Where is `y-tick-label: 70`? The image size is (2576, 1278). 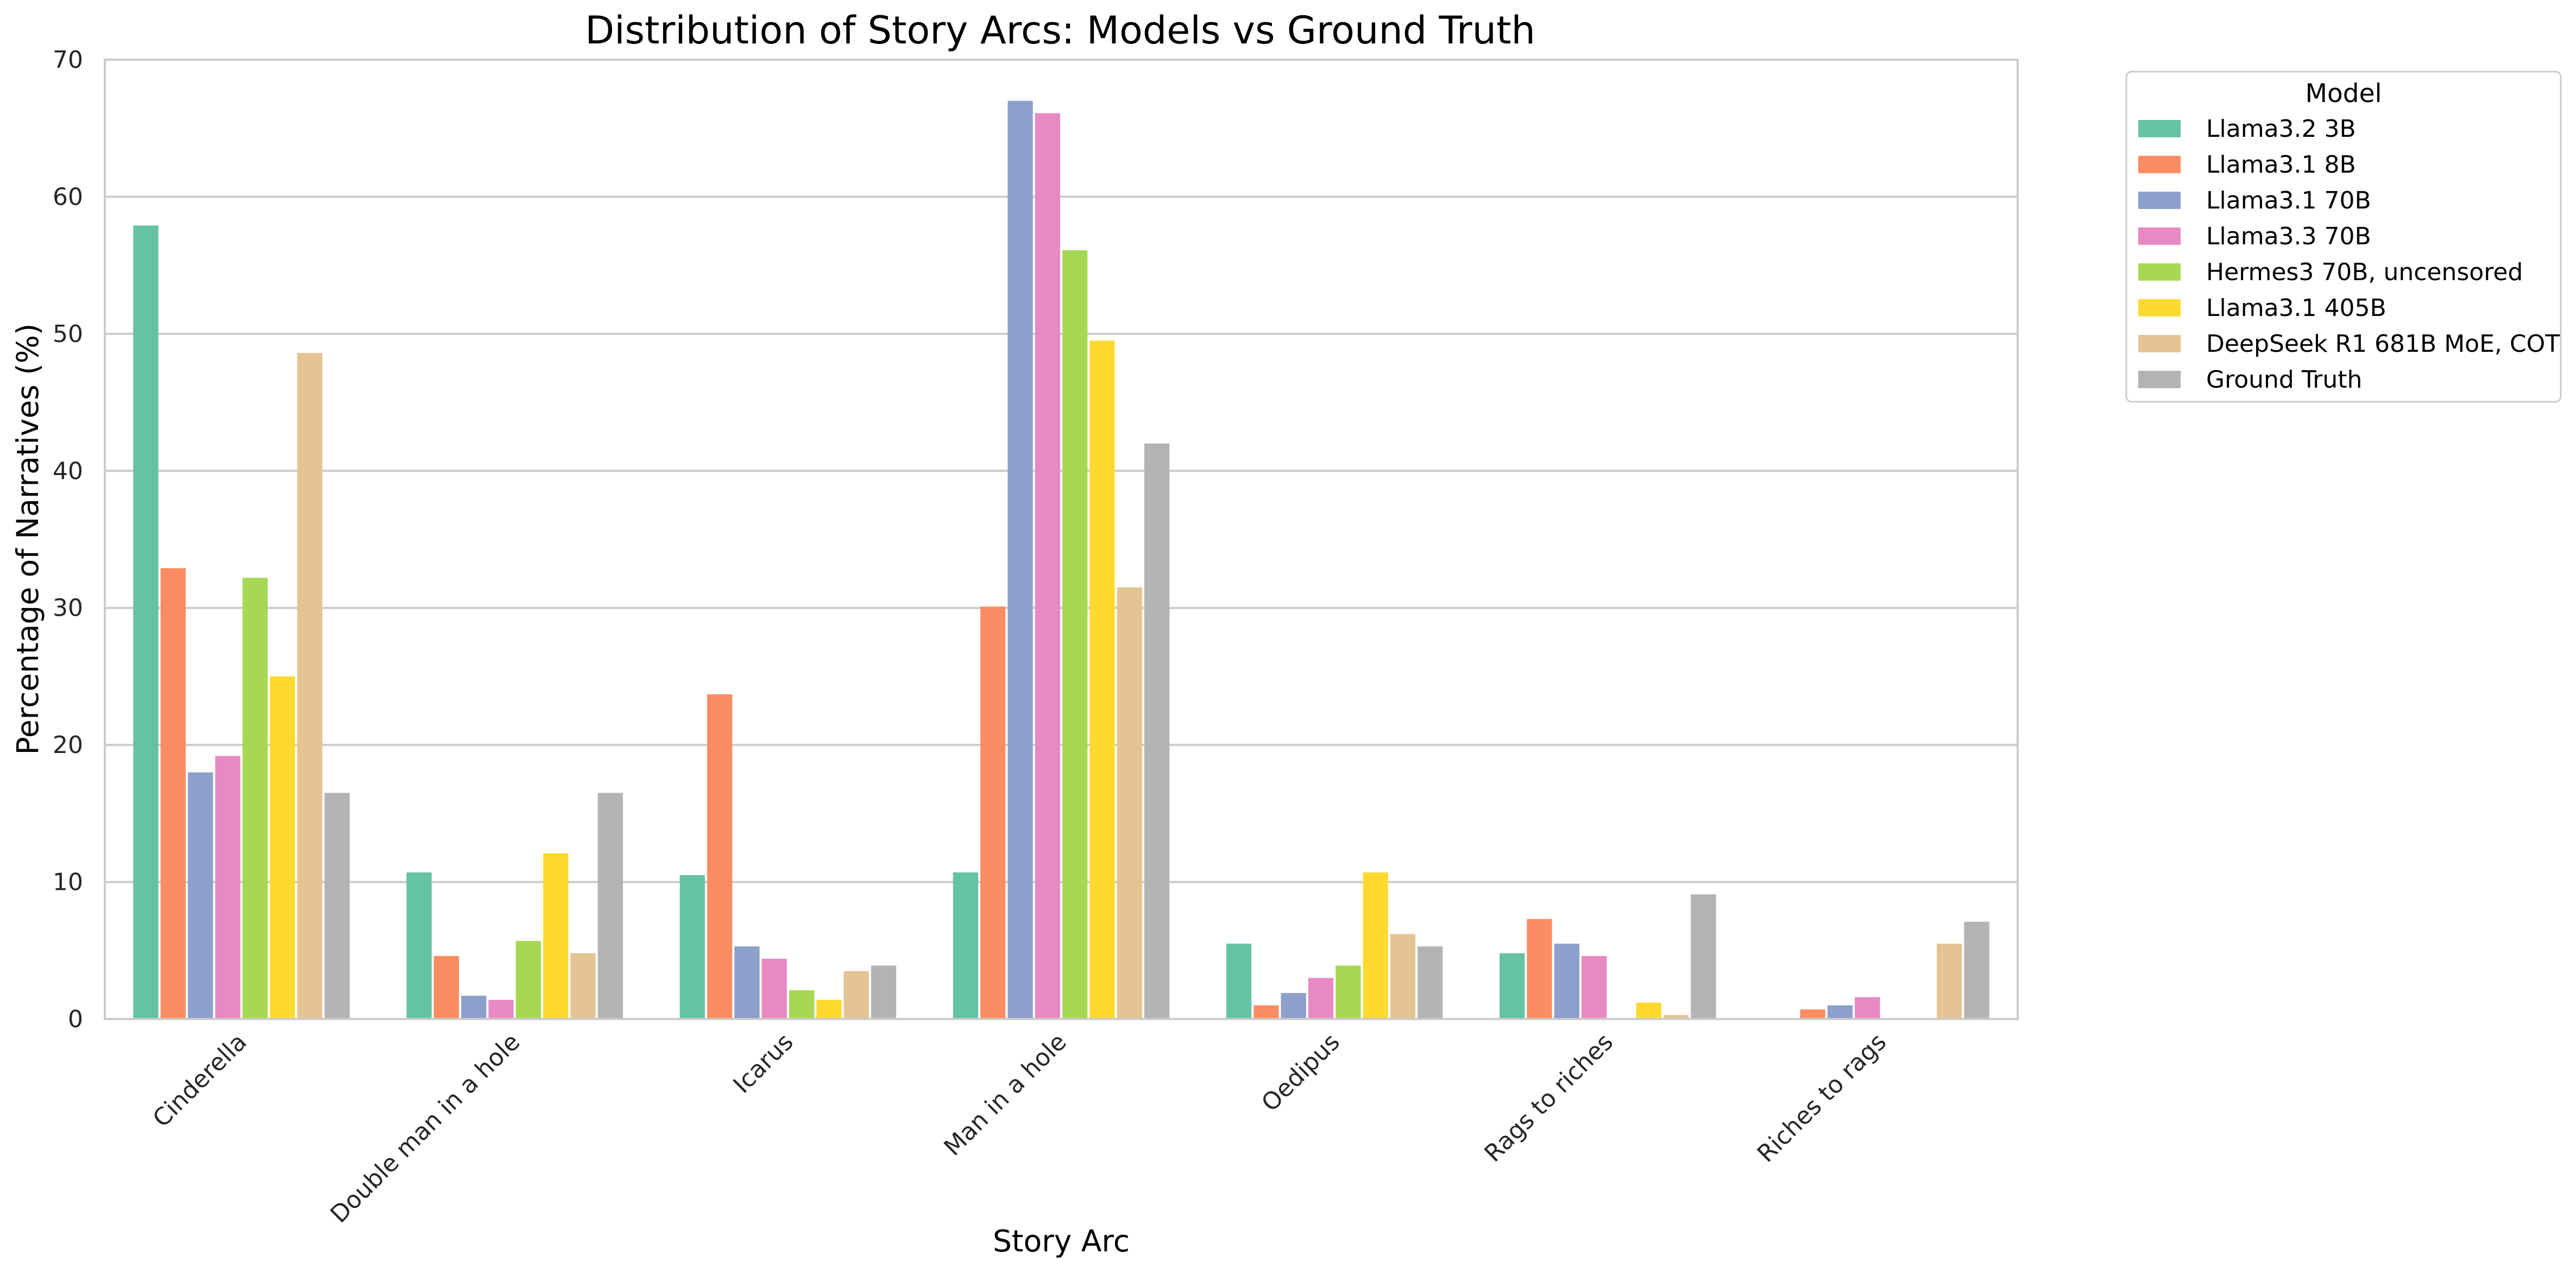
y-tick-label: 70 is located at coordinates (68, 60).